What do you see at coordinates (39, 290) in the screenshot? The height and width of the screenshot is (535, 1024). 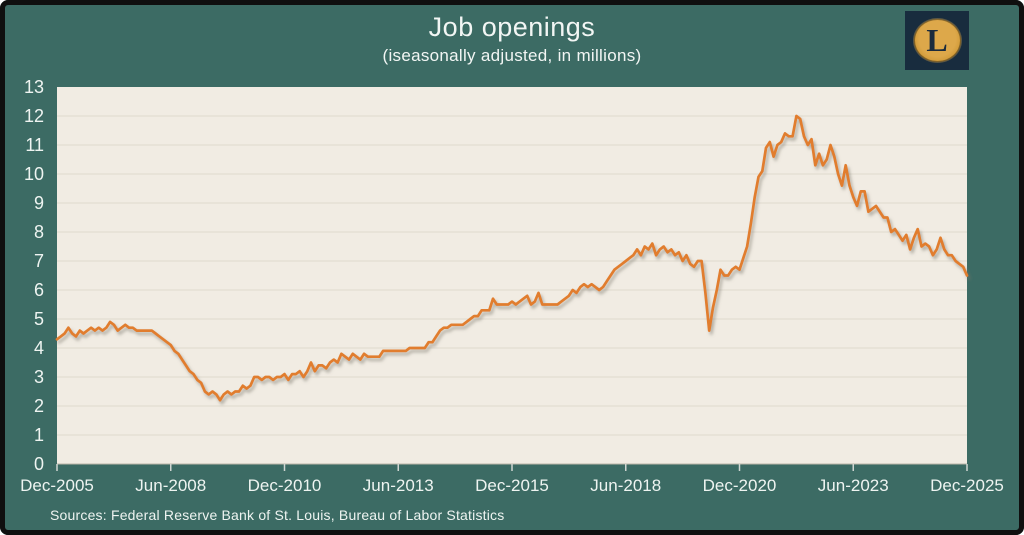 I see `y-tick-label: 6` at bounding box center [39, 290].